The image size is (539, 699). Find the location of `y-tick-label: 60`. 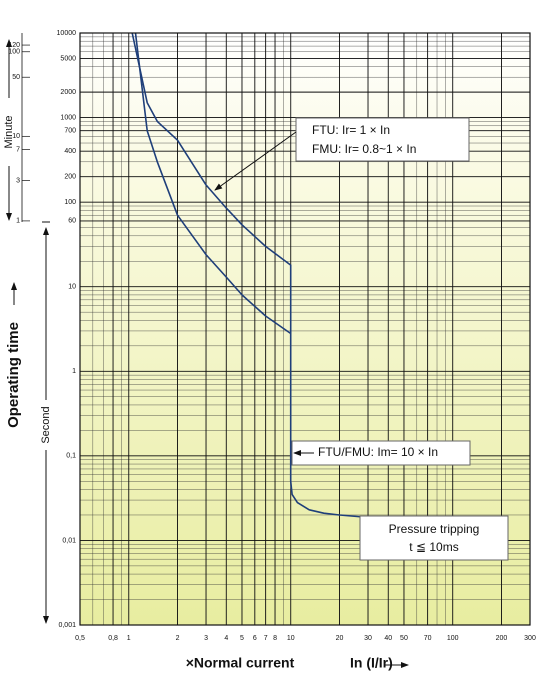

y-tick-label: 60 is located at coordinates (72, 221).